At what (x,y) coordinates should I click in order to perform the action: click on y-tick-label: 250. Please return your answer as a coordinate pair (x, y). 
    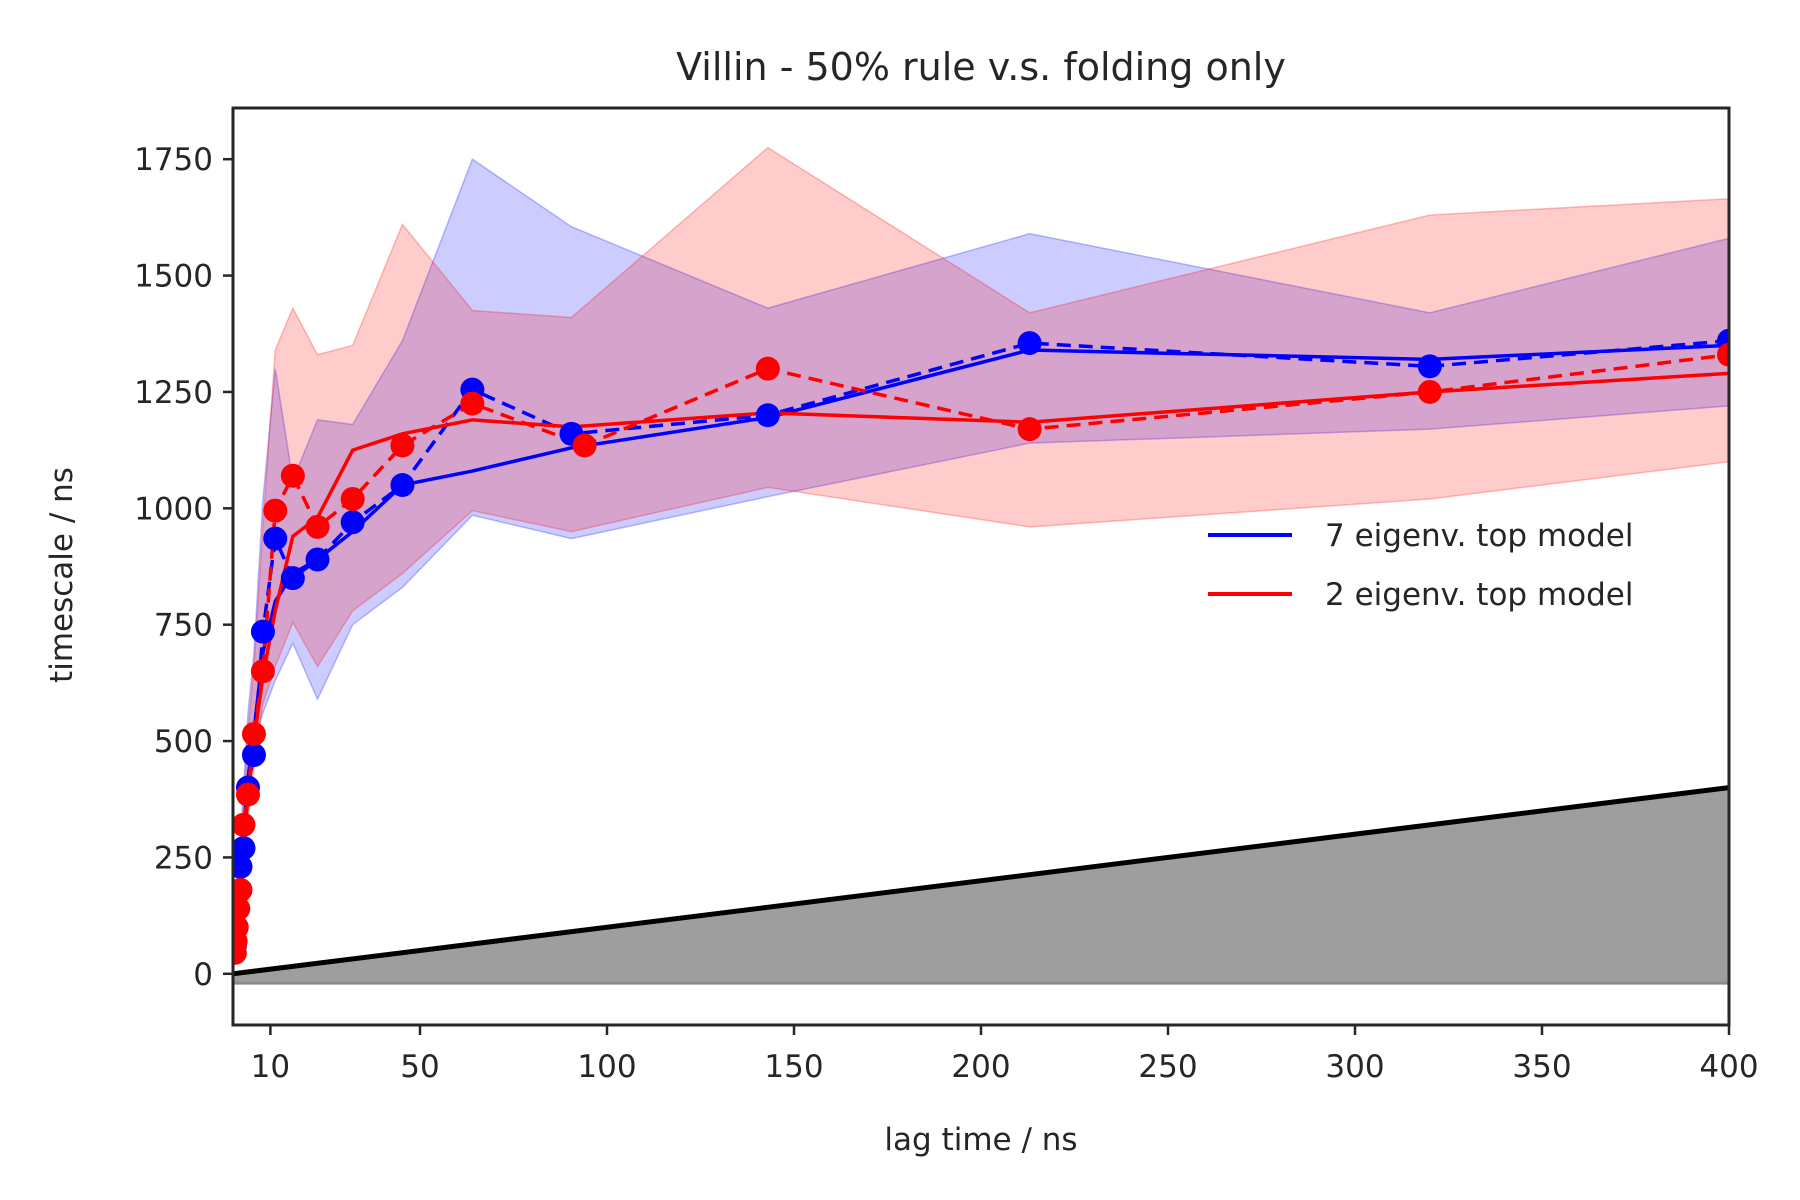
    Looking at the image, I should click on (183, 858).